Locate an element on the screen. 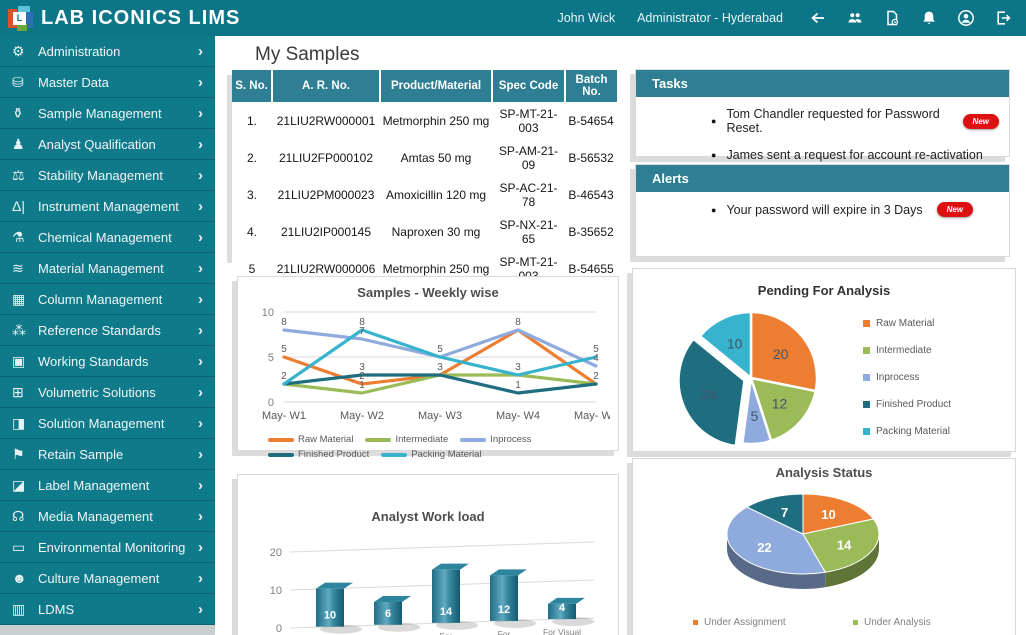 The image size is (1026, 635). list-item: ● Your password will expire in 3 Days New is located at coordinates (855, 209).